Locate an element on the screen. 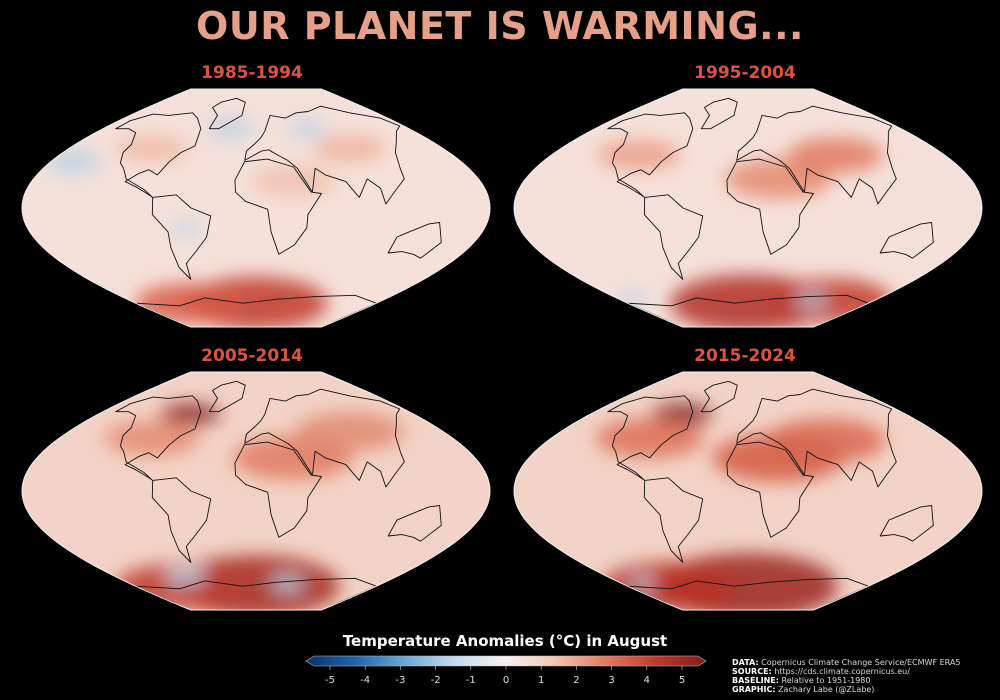  credit-baseline: BASELINE: Relative to 1951-1980 is located at coordinates (801, 680).